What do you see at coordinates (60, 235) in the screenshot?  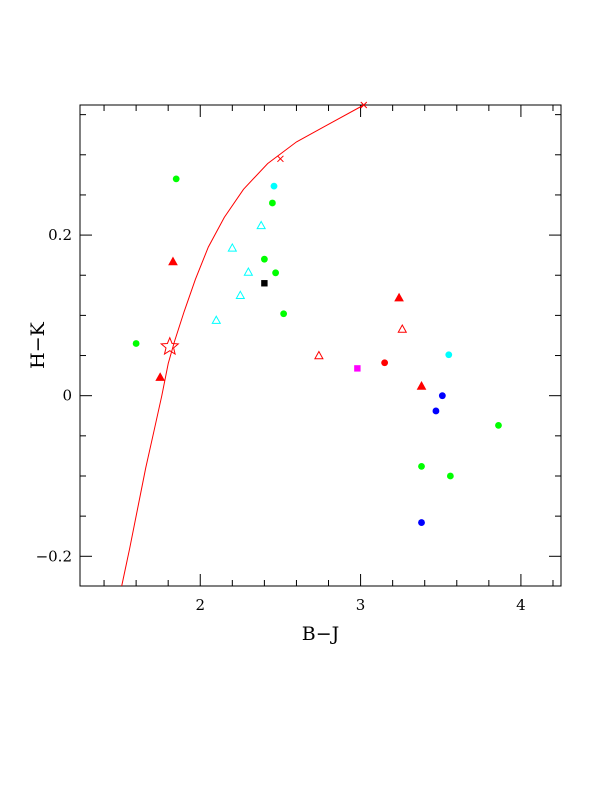 I see `y-tick-label: 0.2` at bounding box center [60, 235].